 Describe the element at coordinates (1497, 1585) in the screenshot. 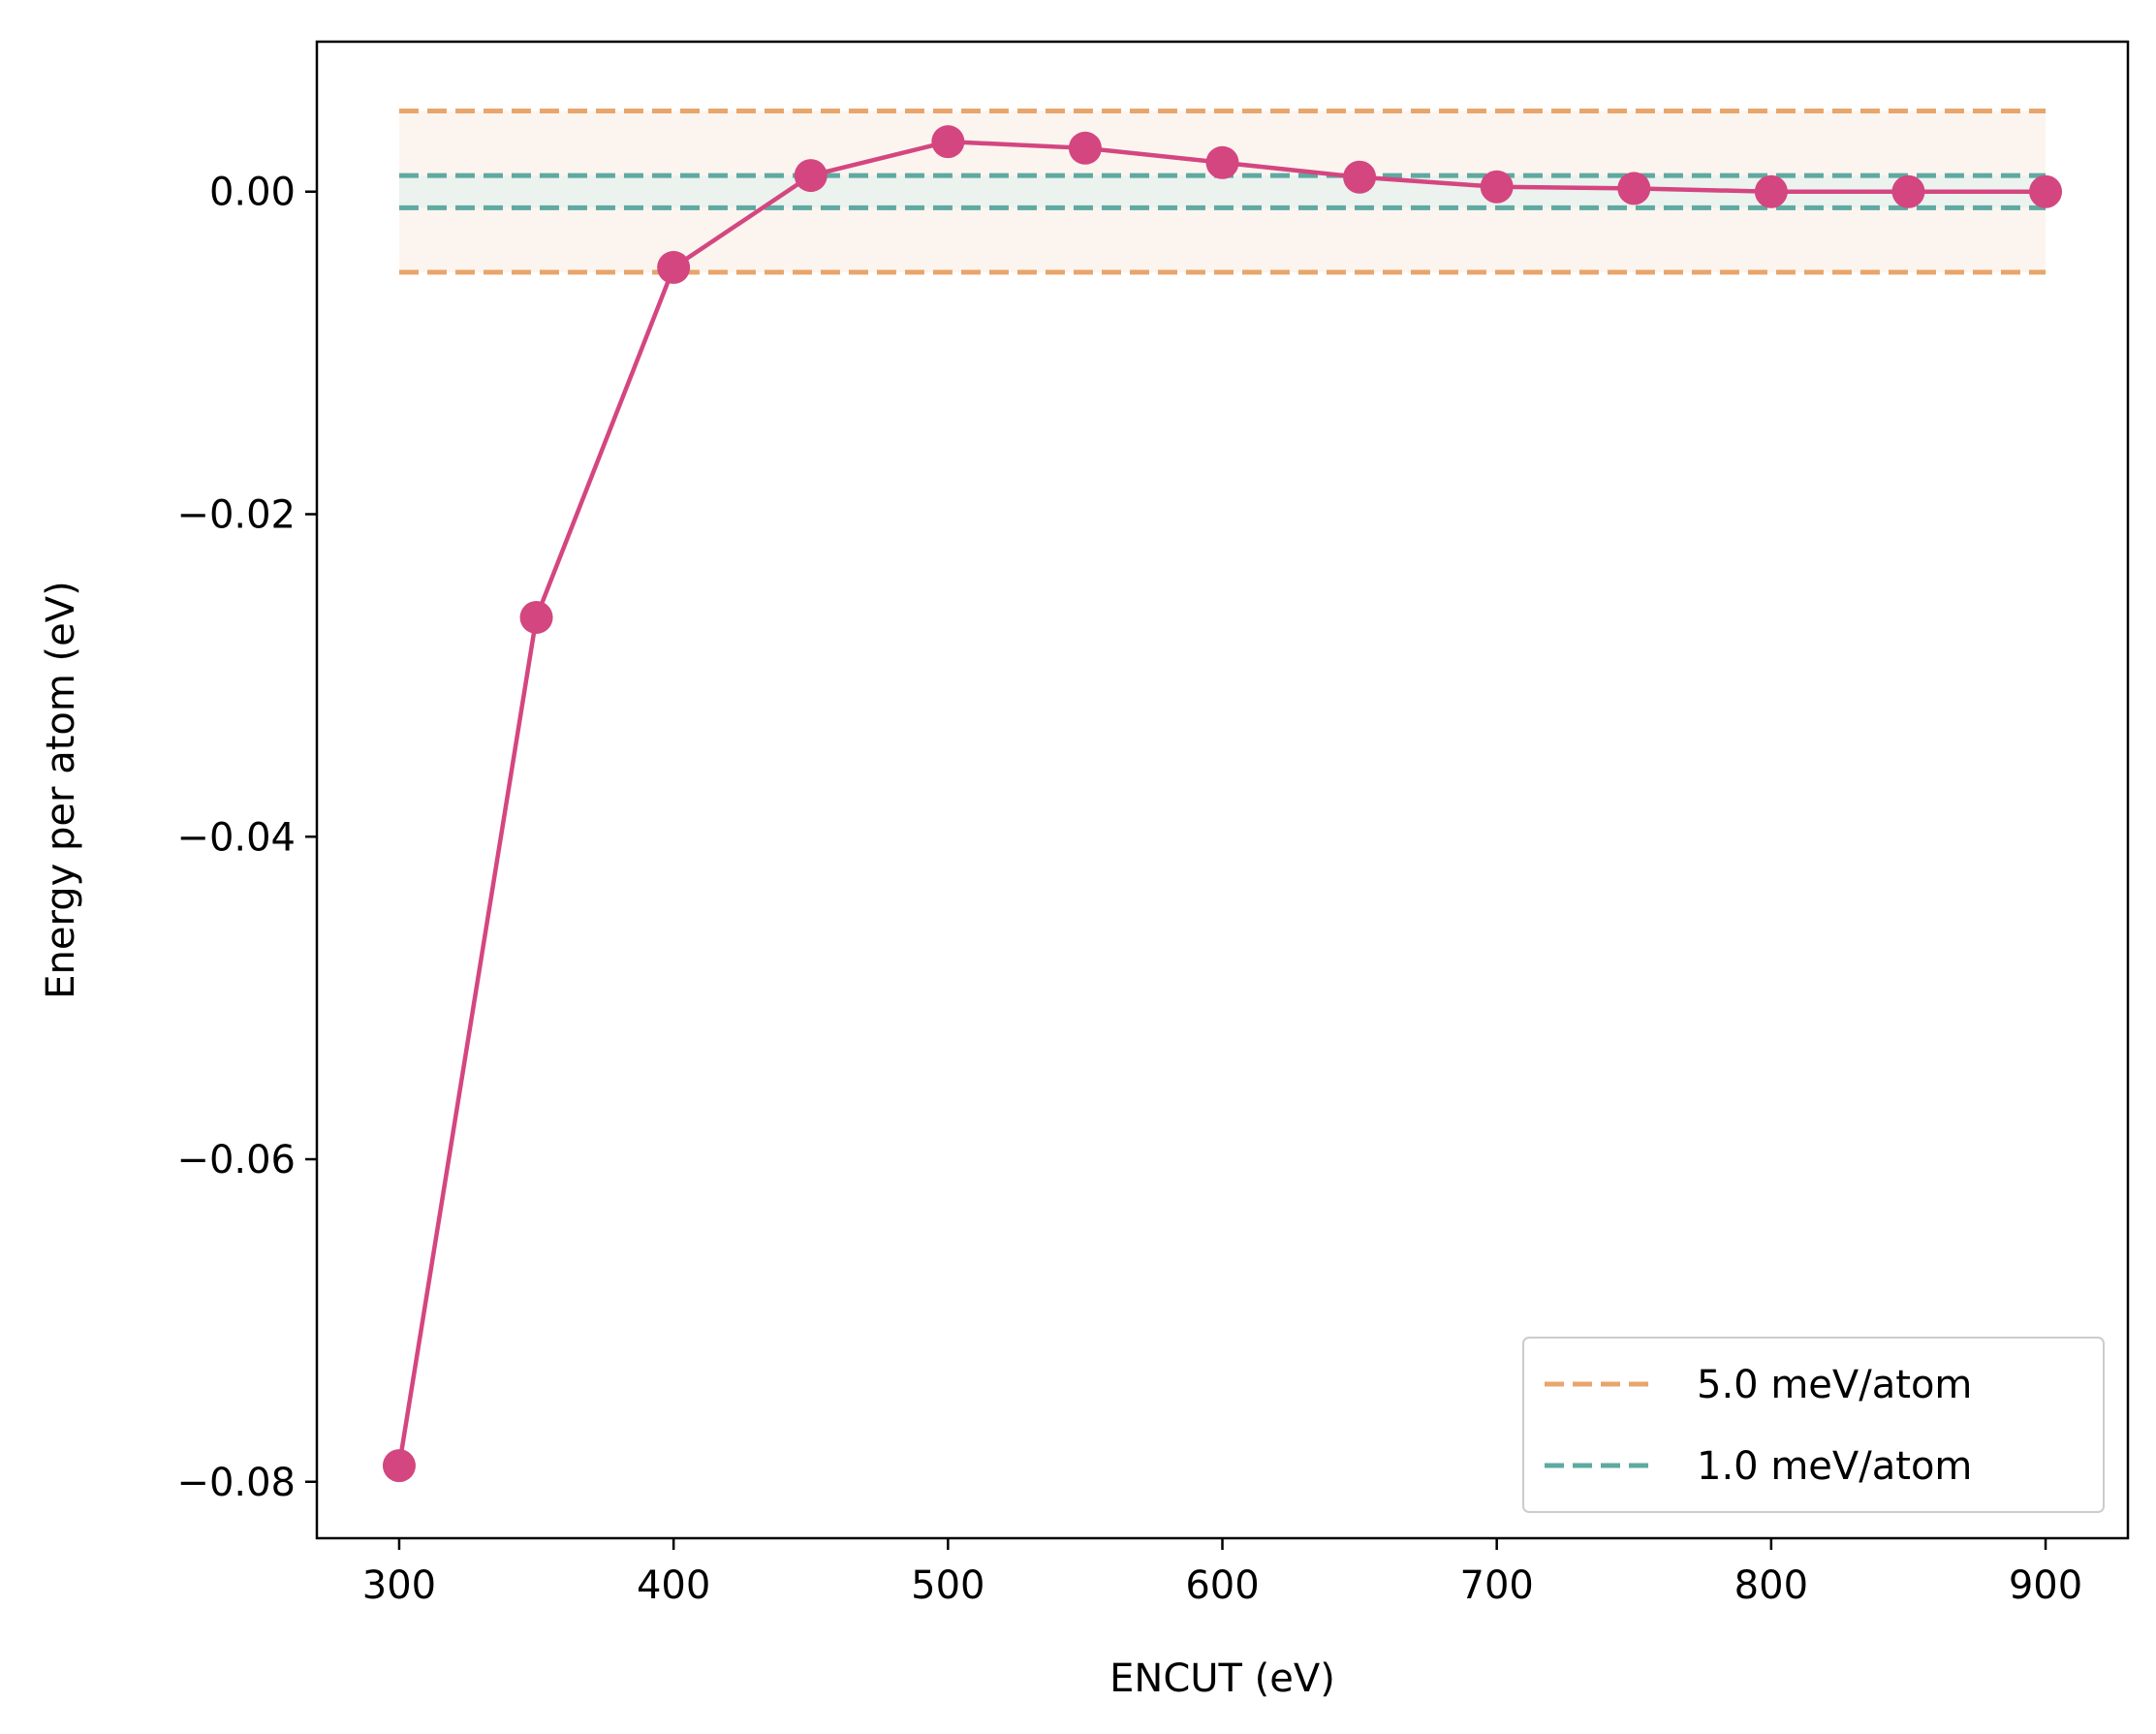

I see `x-tick-label: 700` at that location.